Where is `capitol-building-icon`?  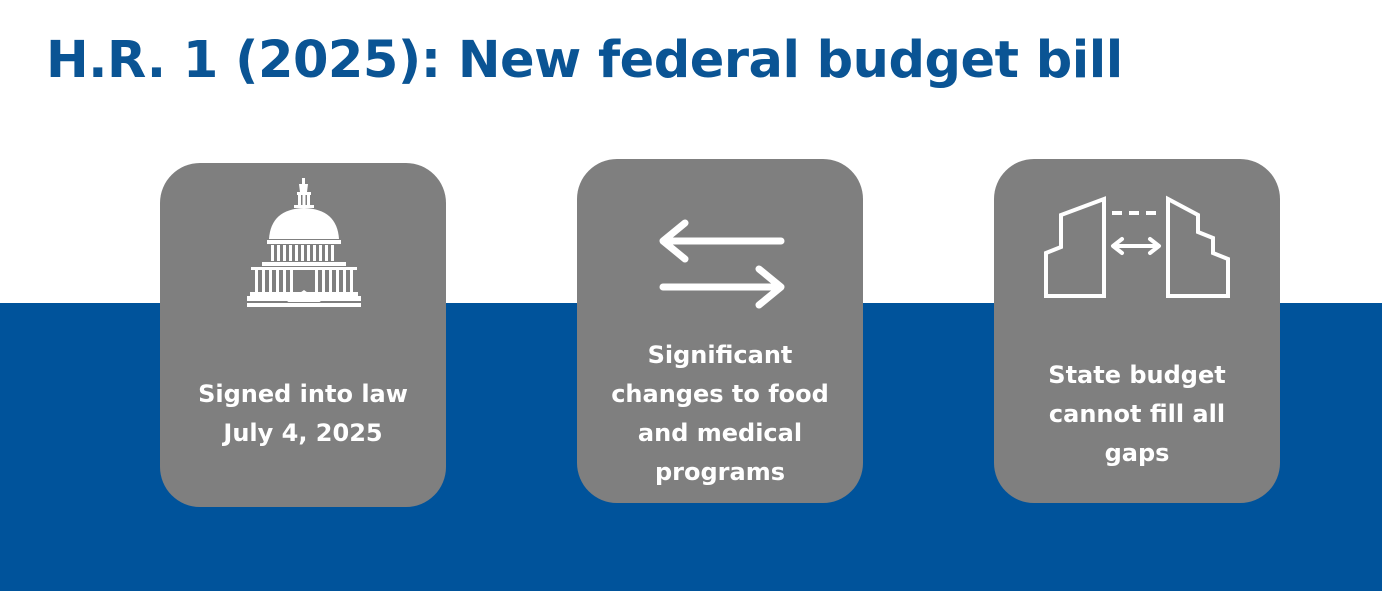
capitol-building-icon is located at coordinates (304, 242).